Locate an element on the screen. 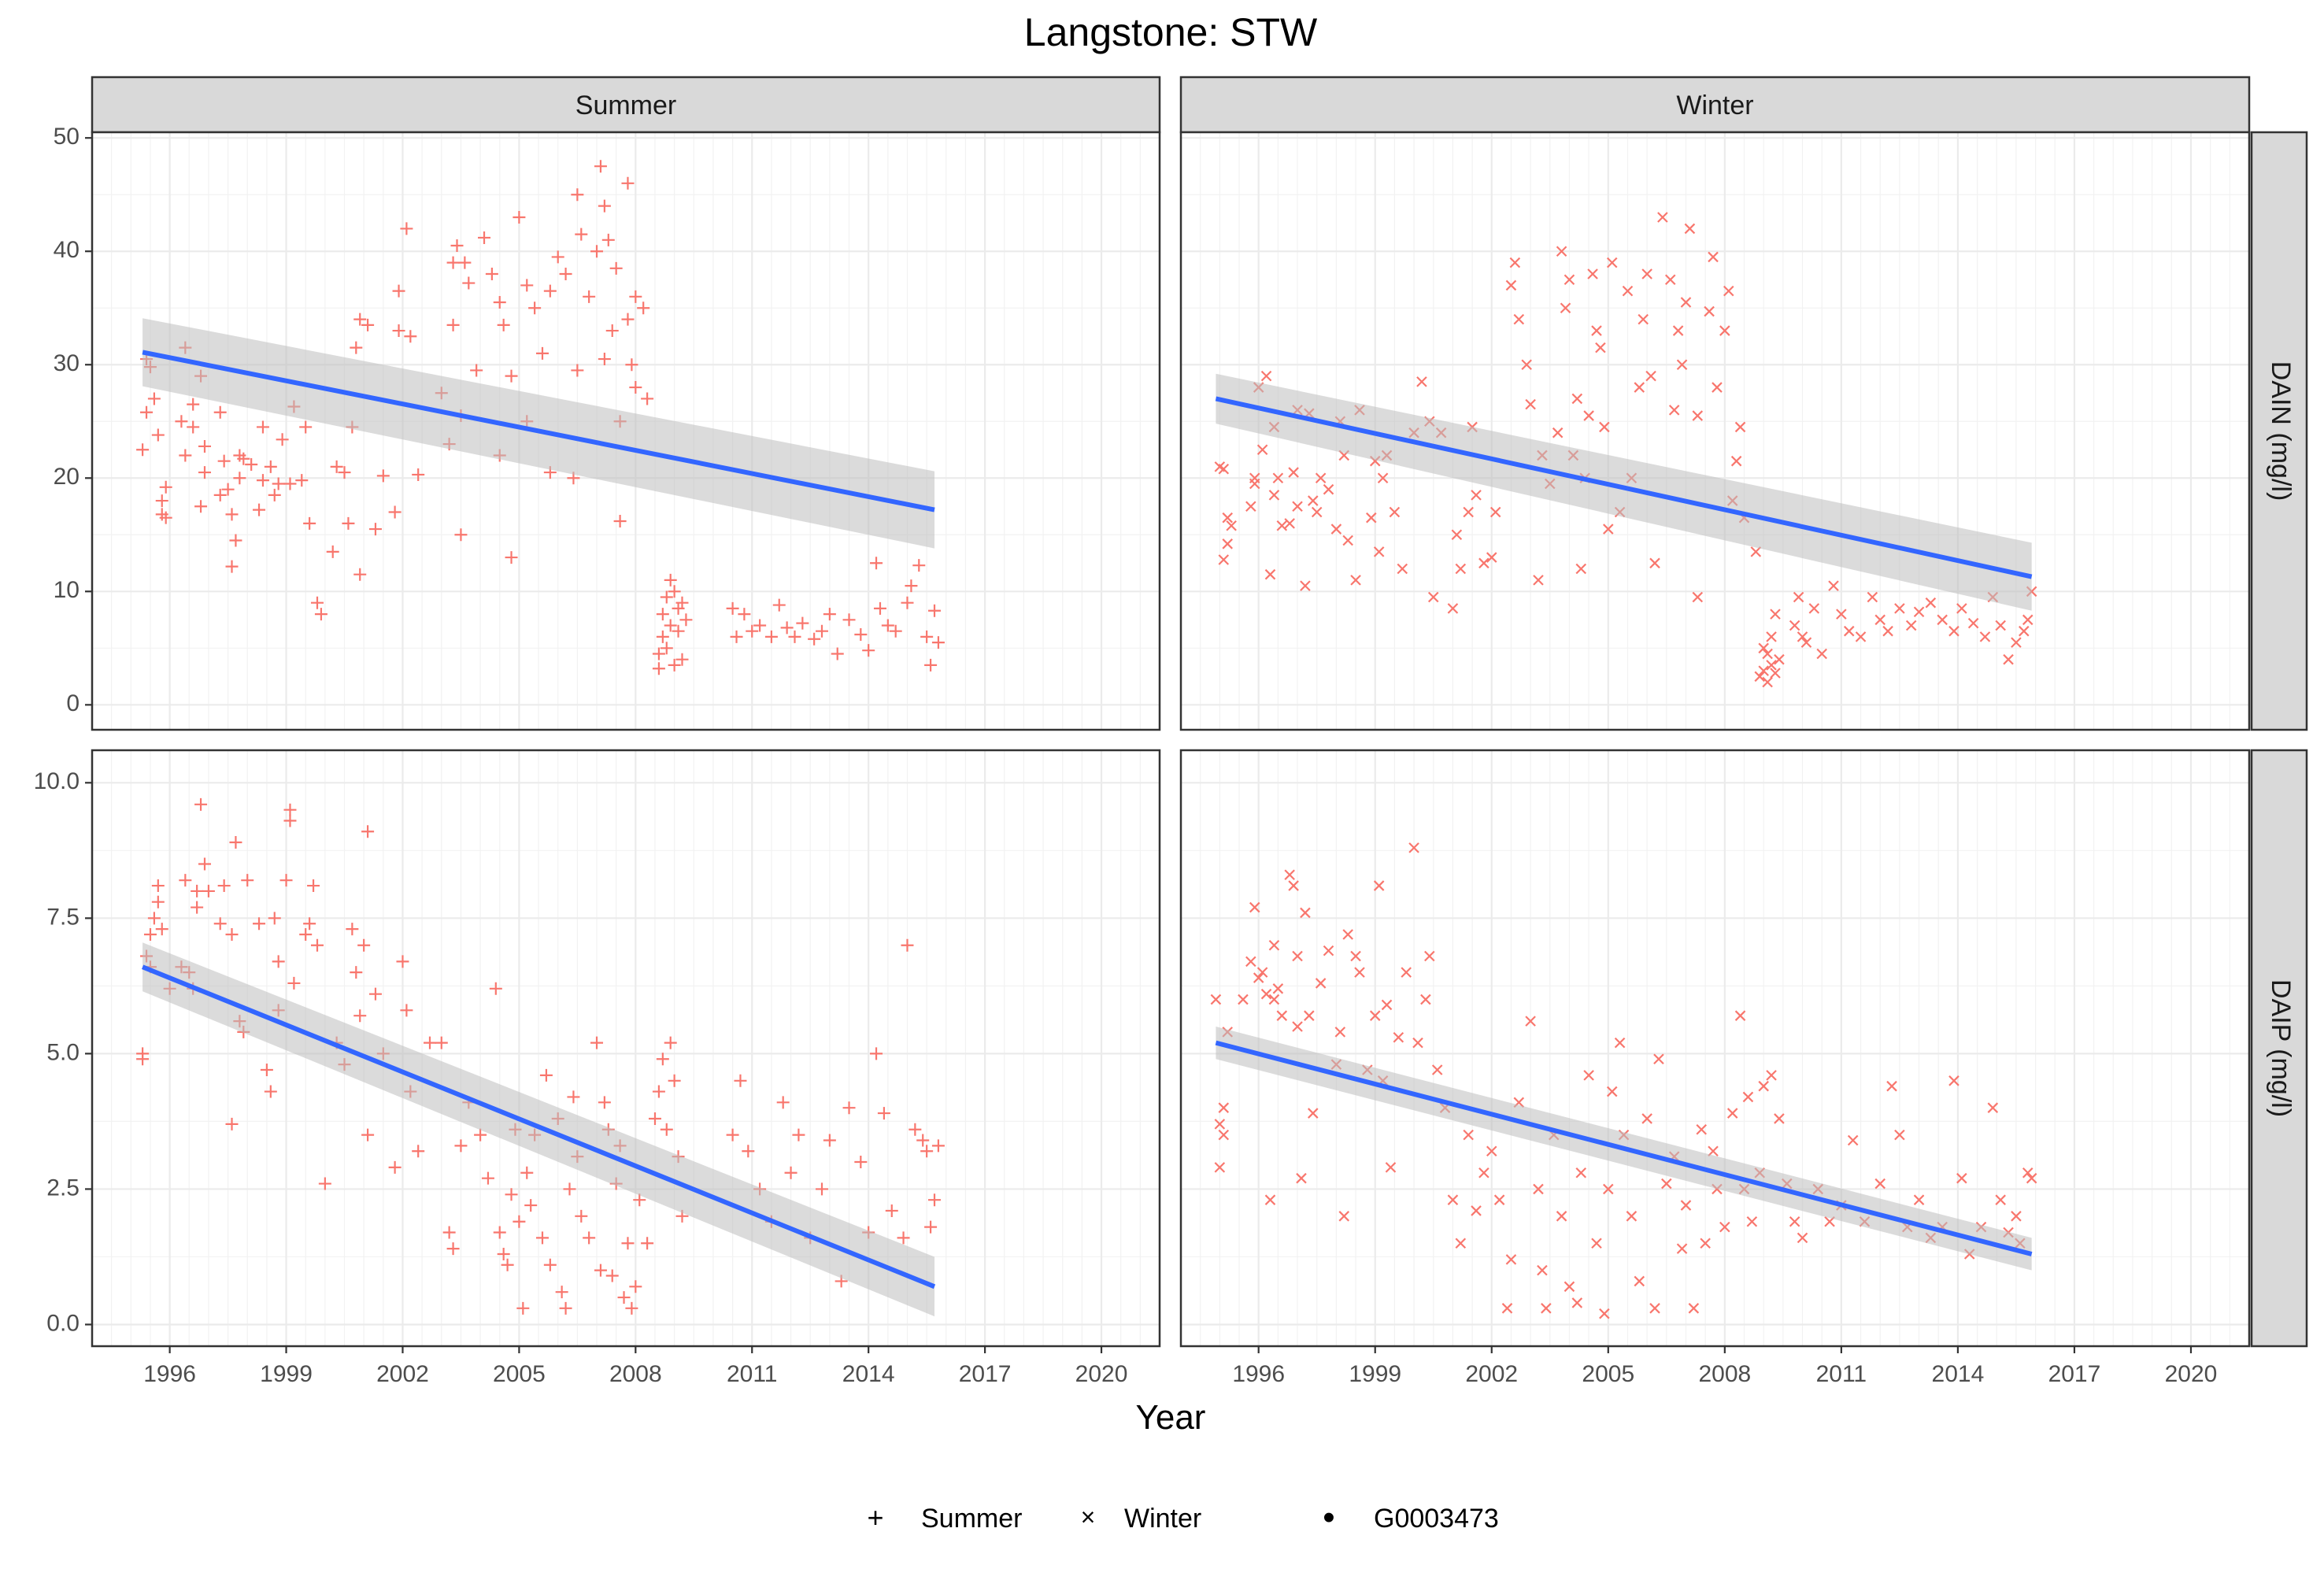  y-tick-label: 30 is located at coordinates (67, 363).